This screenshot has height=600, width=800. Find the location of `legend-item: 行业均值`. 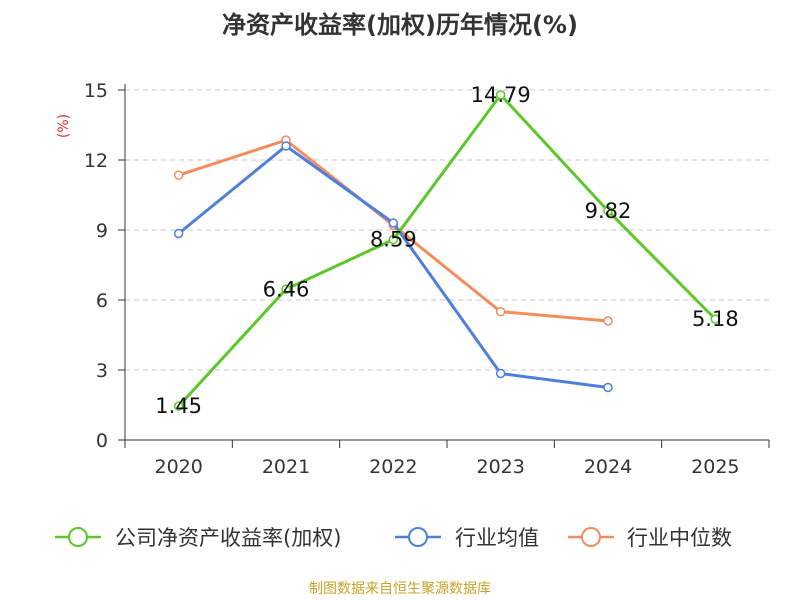

legend-item: 行业均值 is located at coordinates (467, 538).